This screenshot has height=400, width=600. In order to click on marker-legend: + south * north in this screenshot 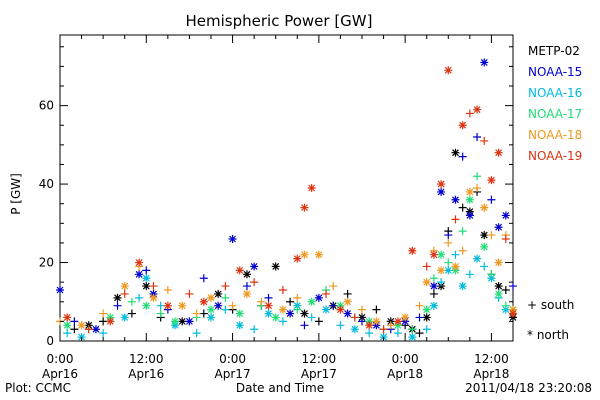, I will do `click(550, 320)`.